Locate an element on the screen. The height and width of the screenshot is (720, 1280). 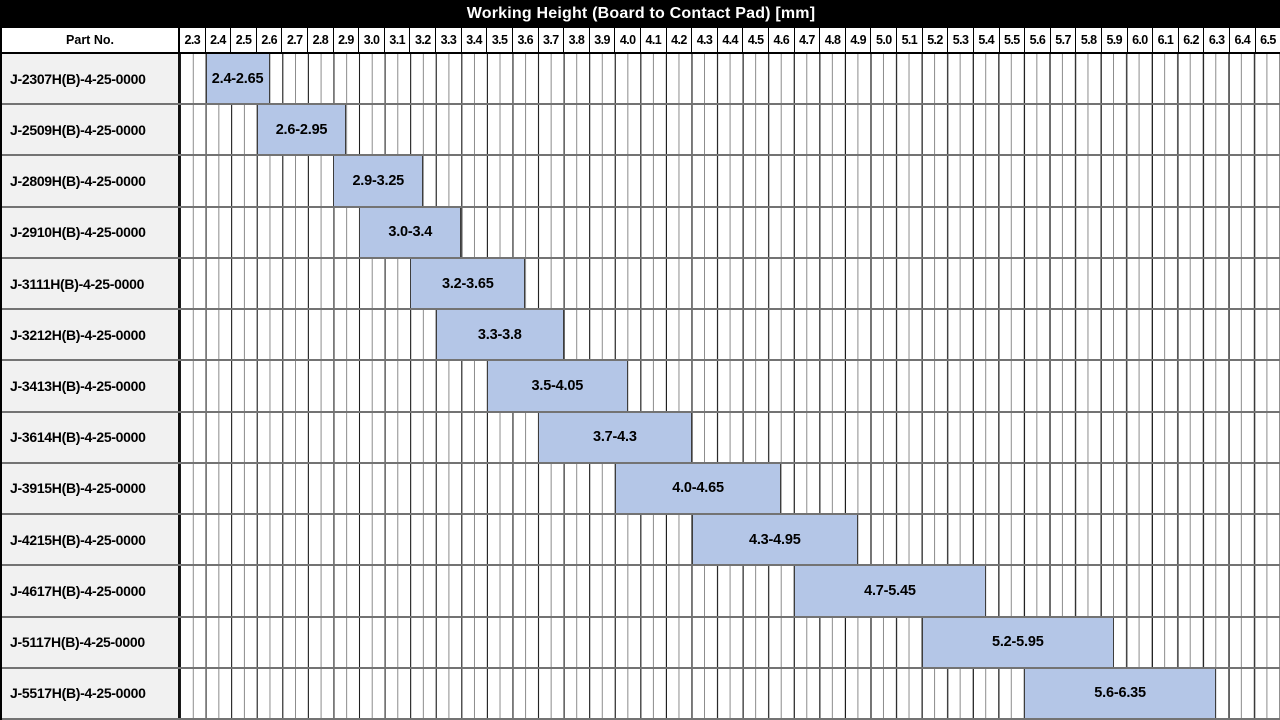
table-row: J-4617H(B)-4-25-0000 4.7-5.45 is located at coordinates (641, 592).